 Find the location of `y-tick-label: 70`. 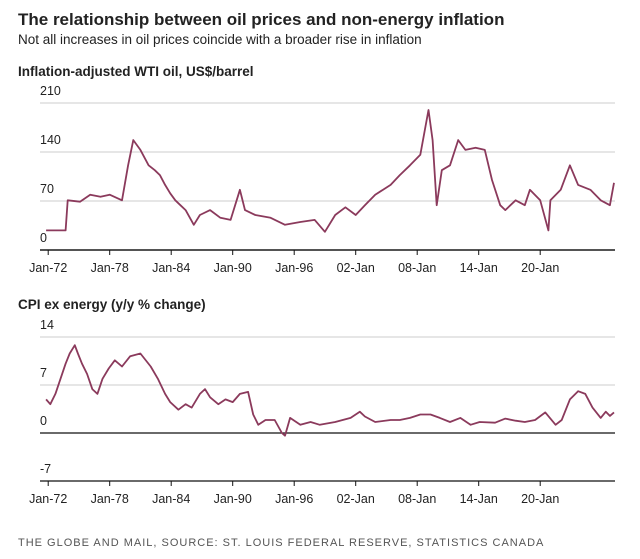

y-tick-label: 70 is located at coordinates (47, 189).